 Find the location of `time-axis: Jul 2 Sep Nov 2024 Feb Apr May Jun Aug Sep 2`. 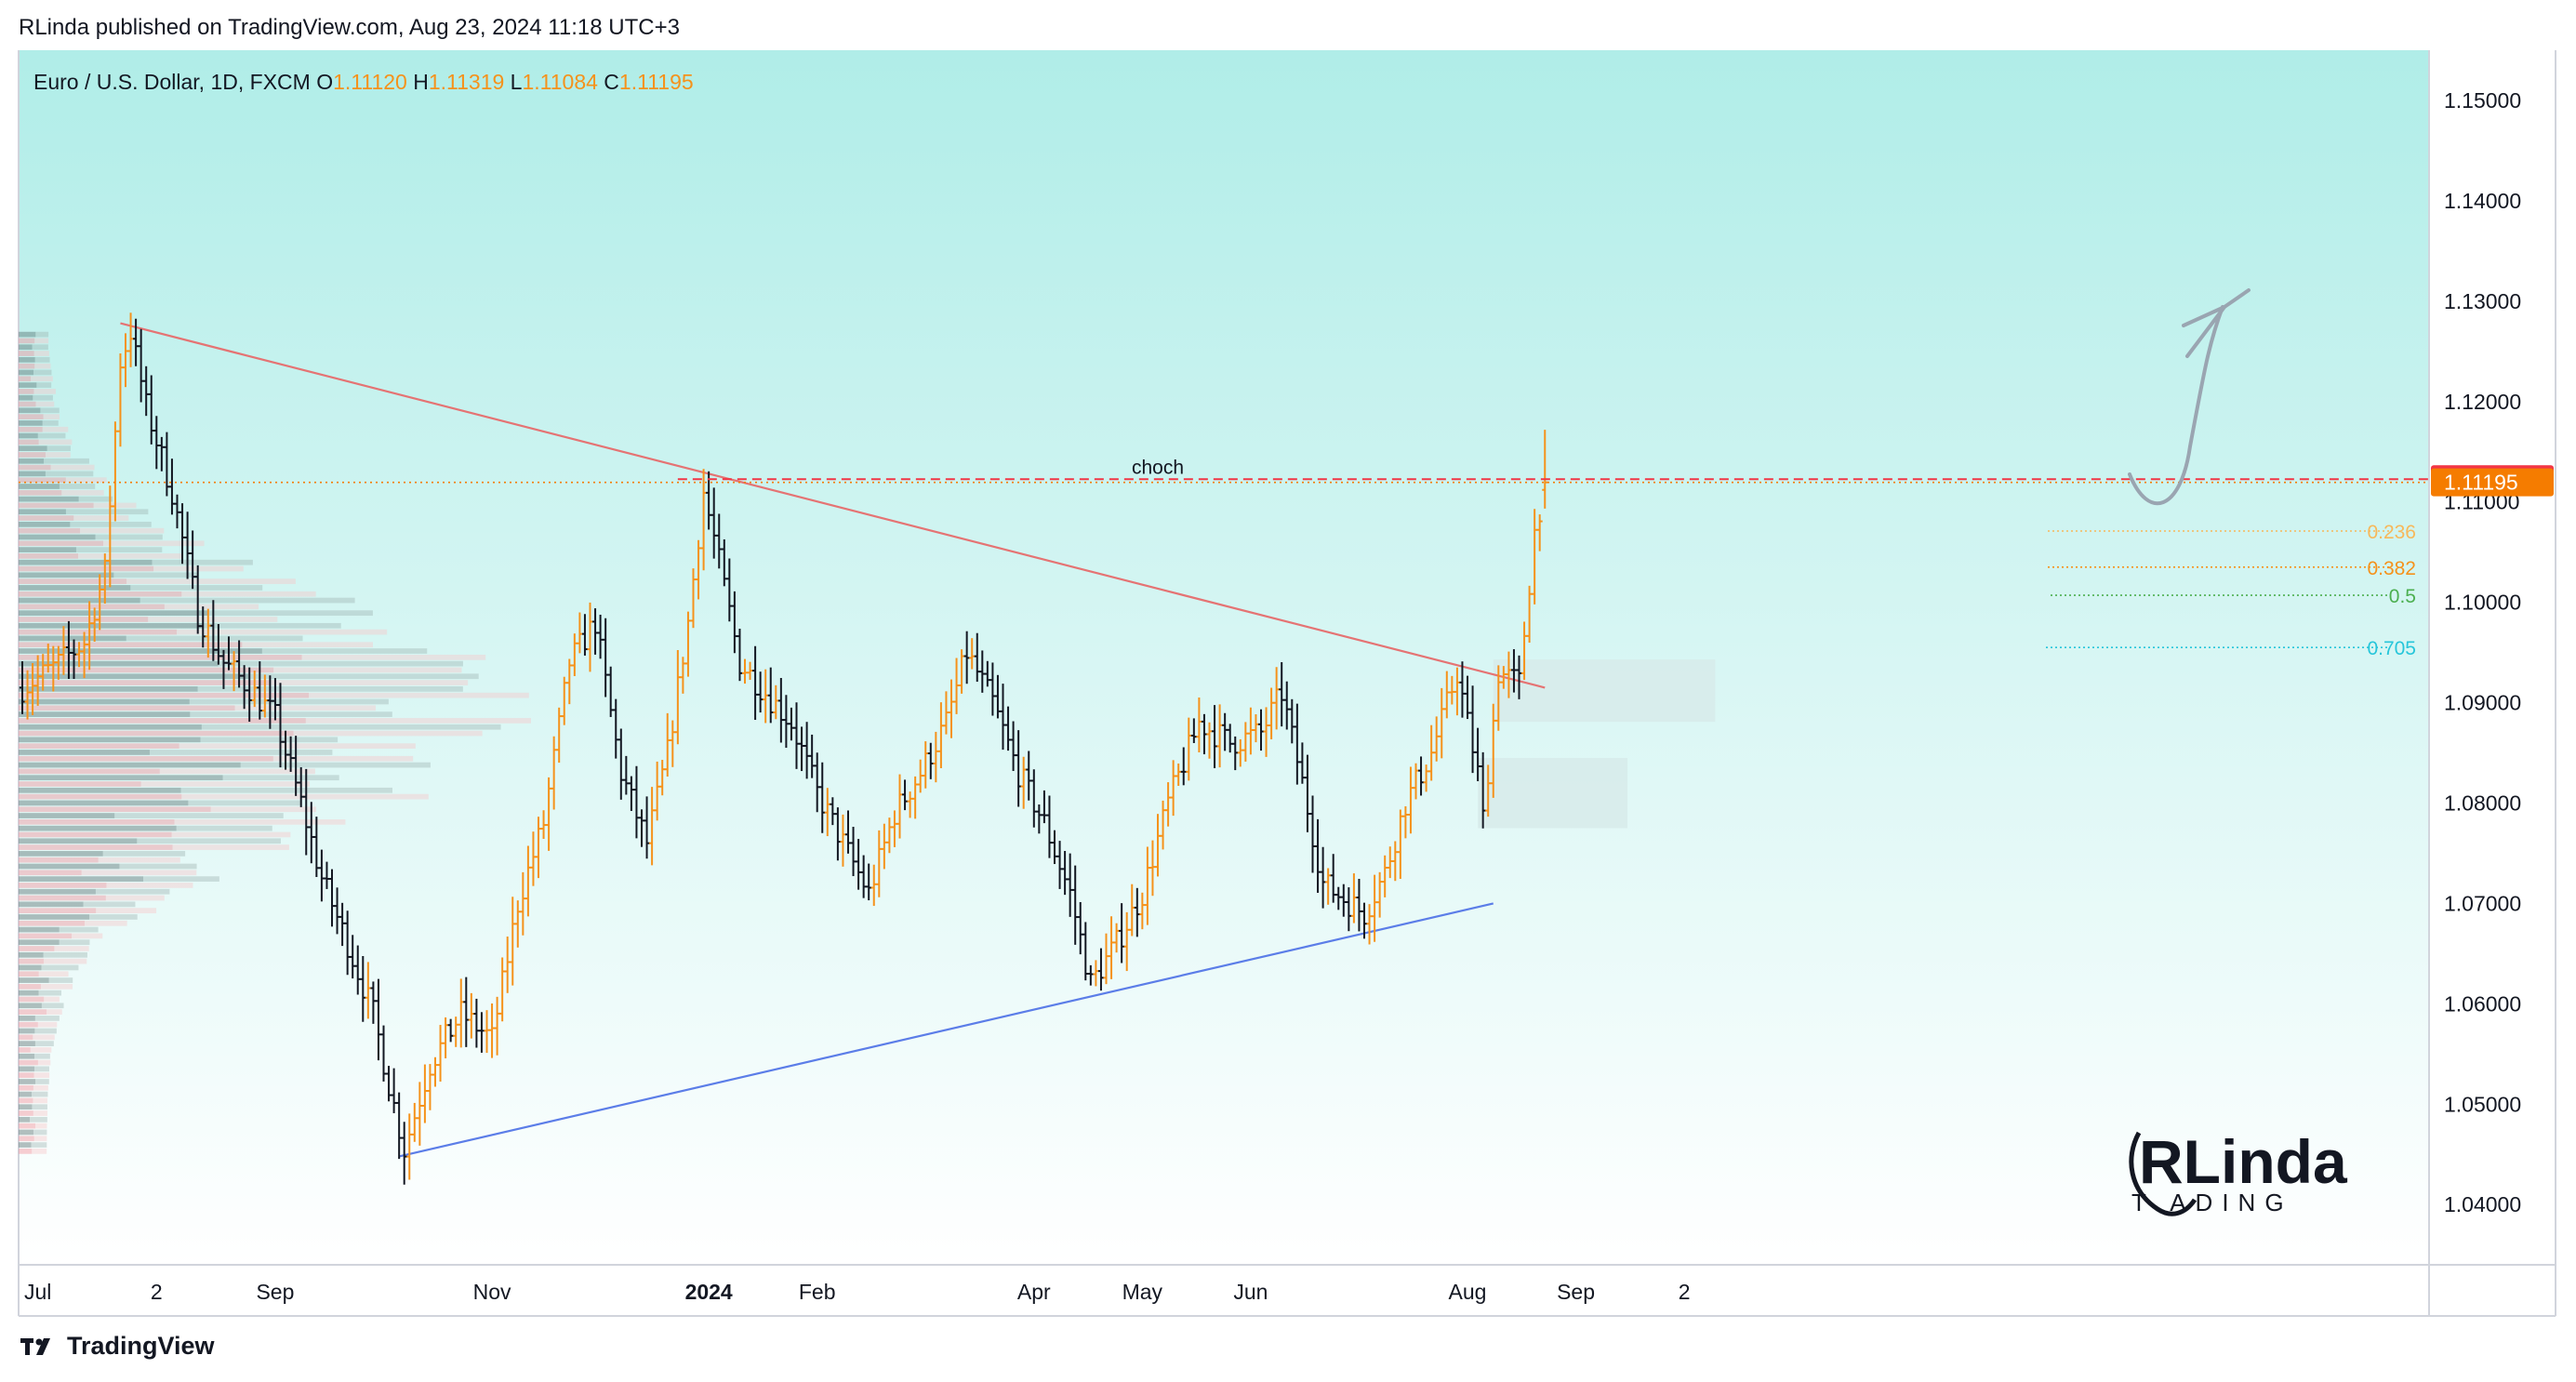

time-axis: Jul 2 Sep Nov 2024 Feb Apr May Jun Aug Sep 2 is located at coordinates (857, 1292).